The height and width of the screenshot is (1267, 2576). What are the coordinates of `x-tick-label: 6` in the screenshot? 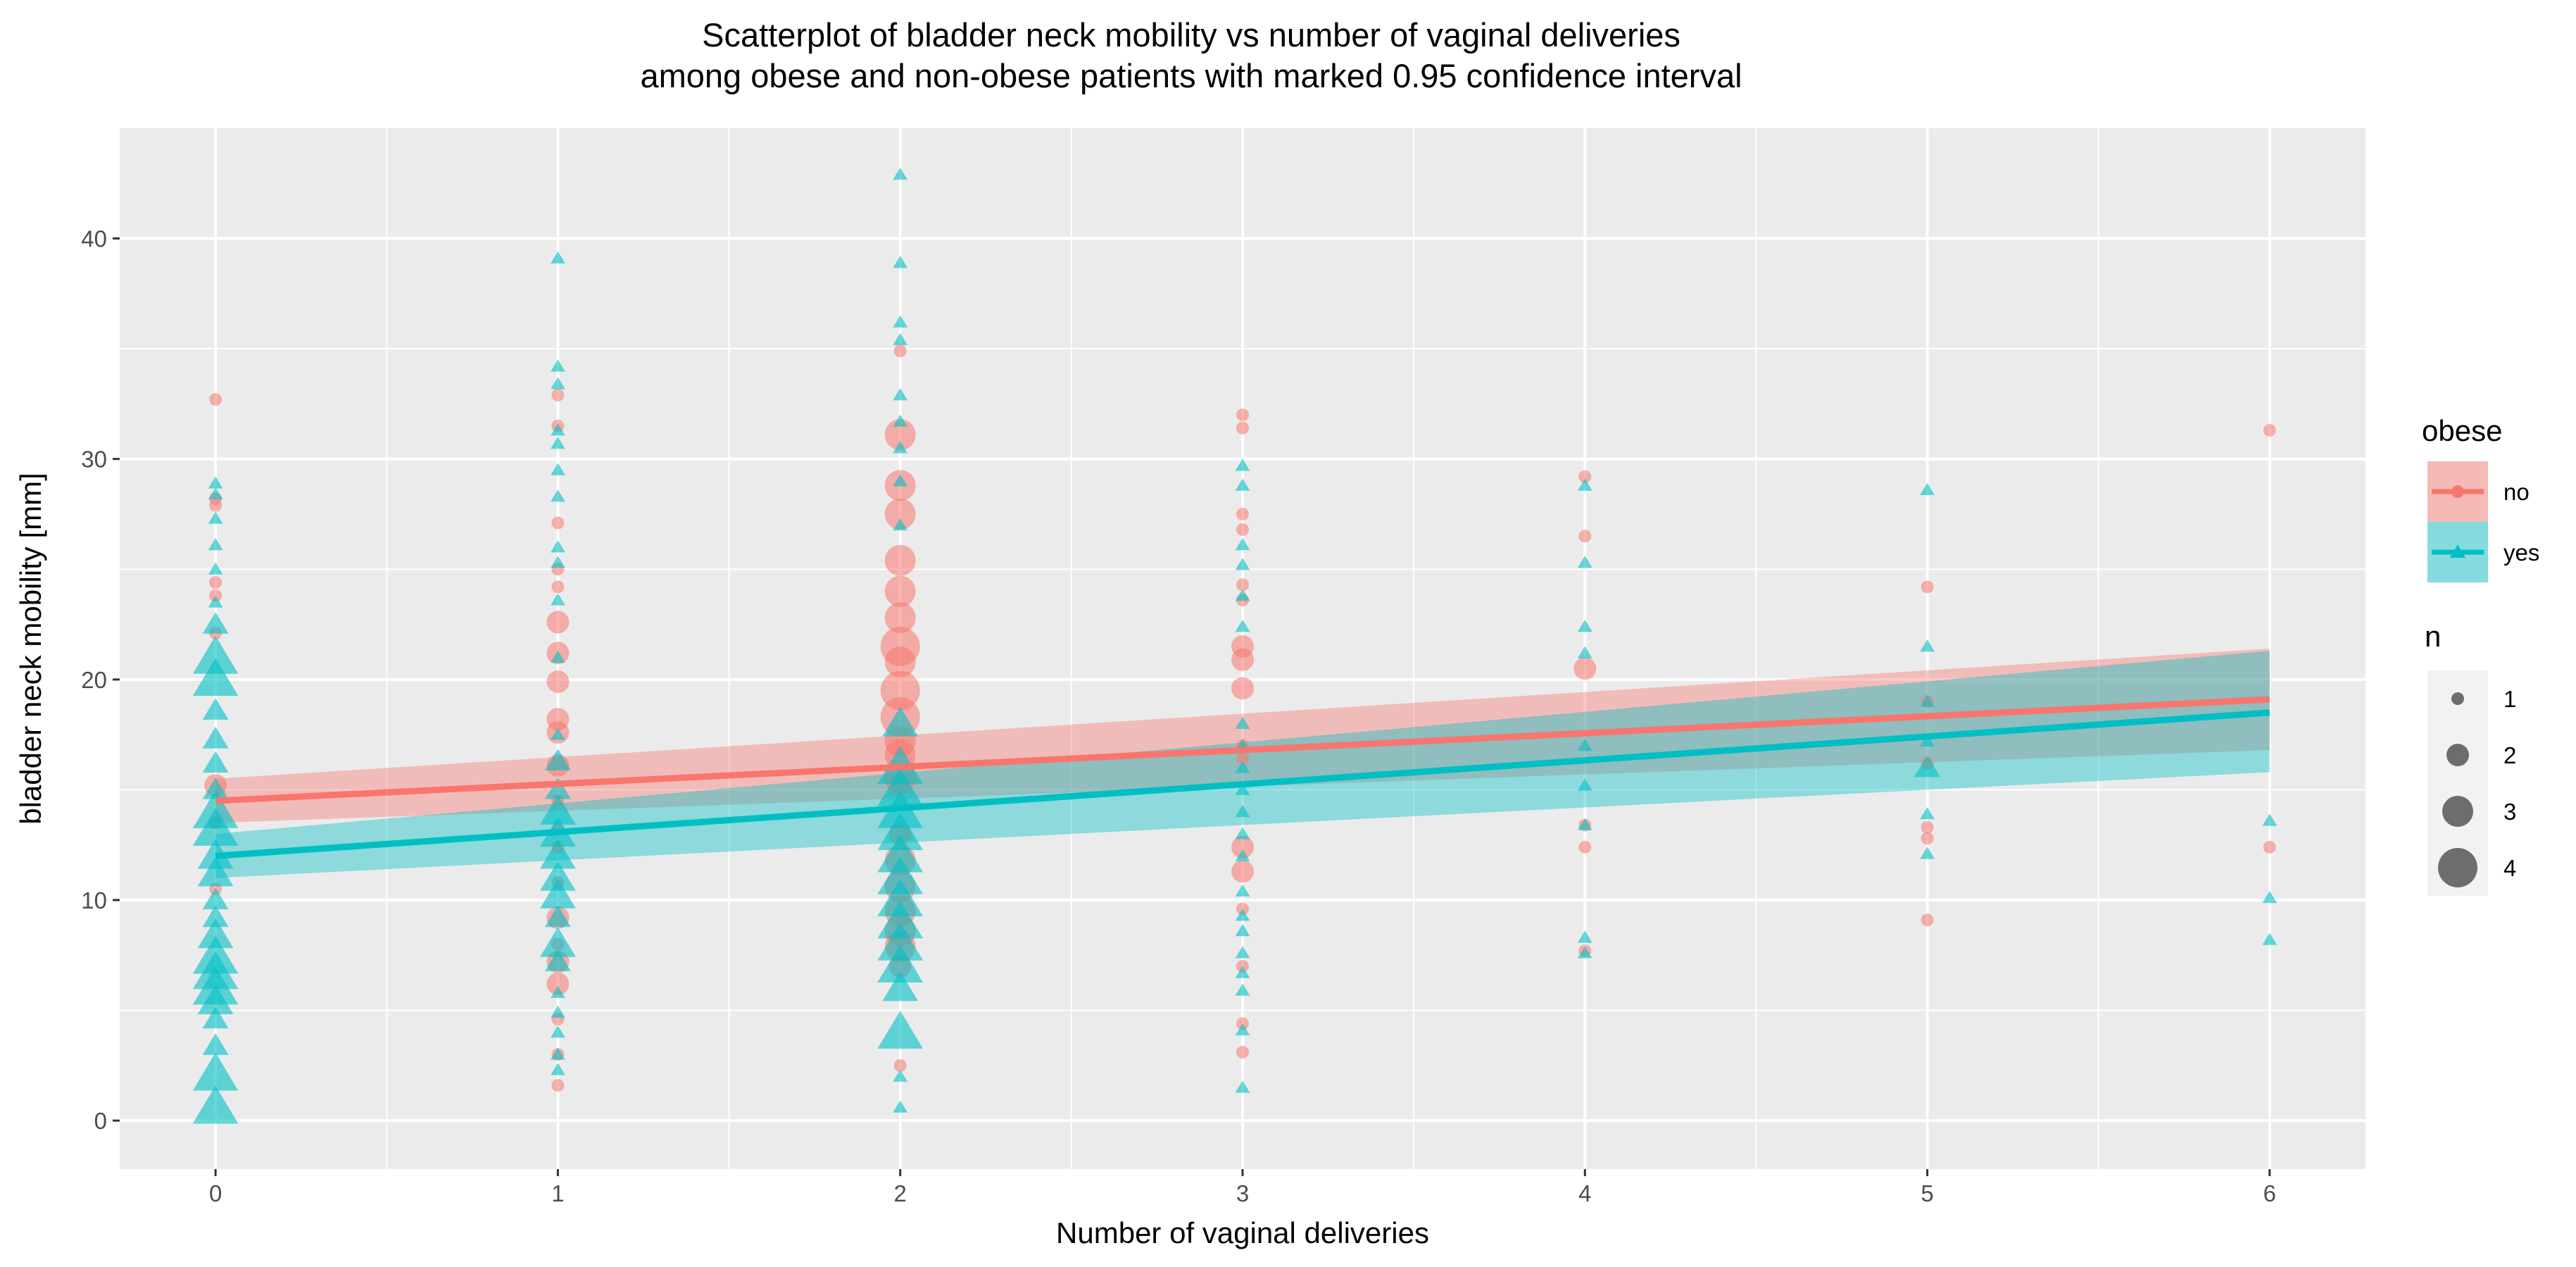 It's located at (2269, 1193).